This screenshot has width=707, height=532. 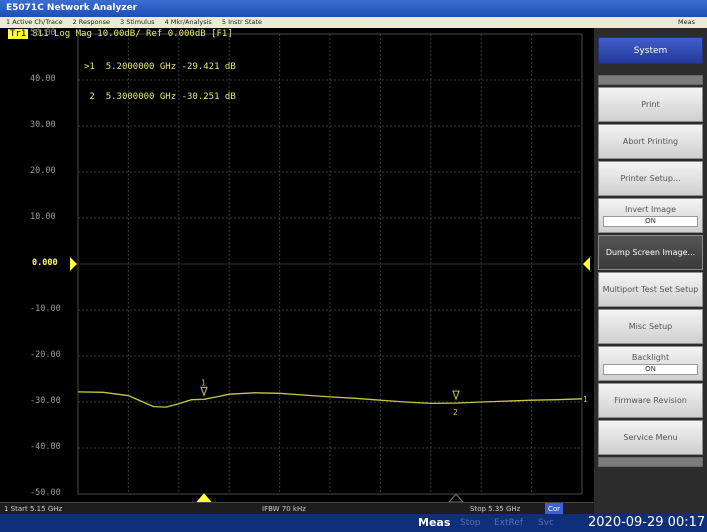 I want to click on menu-item-mkr-analysis: 4 Mkr/Analysis, so click(x=188, y=22).